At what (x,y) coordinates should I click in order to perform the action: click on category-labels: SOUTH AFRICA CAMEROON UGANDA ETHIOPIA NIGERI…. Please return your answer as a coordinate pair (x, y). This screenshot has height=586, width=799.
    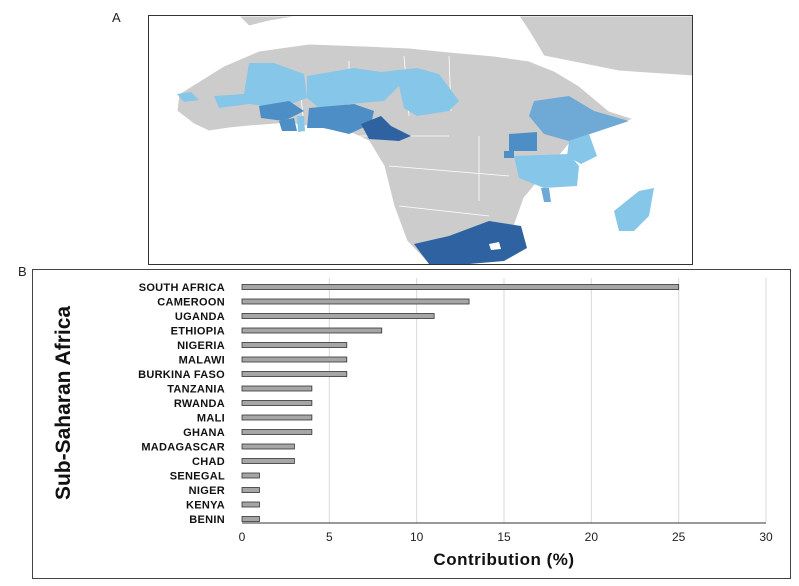
    Looking at the image, I should click on (181, 404).